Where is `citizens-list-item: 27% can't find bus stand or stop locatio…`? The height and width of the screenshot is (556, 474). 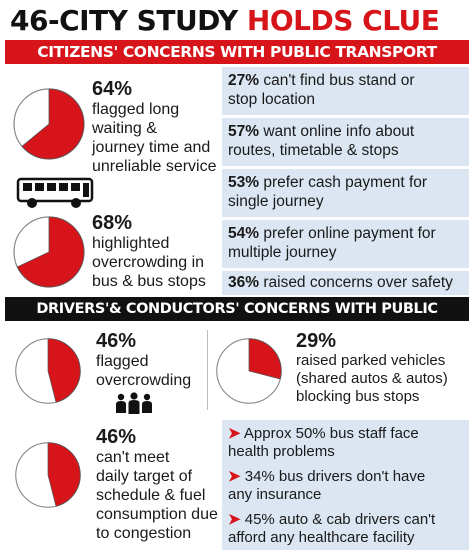 citizens-list-item: 27% can't find bus stand or stop locatio… is located at coordinates (345, 91).